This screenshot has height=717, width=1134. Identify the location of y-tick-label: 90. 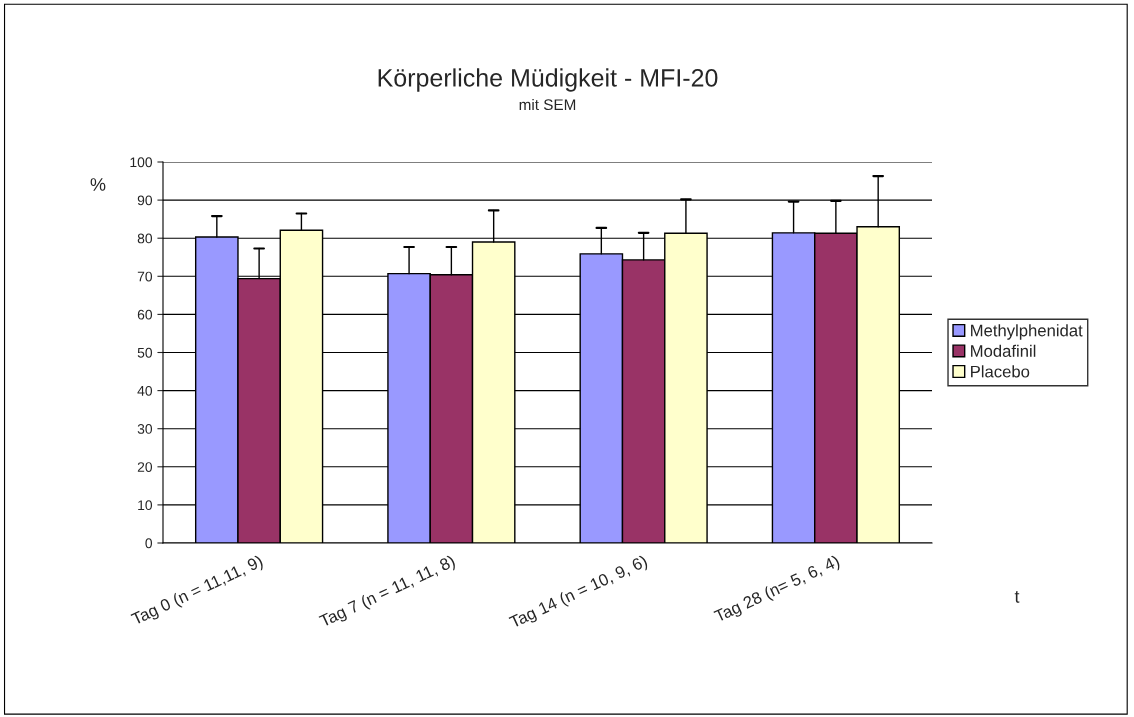
(145, 200).